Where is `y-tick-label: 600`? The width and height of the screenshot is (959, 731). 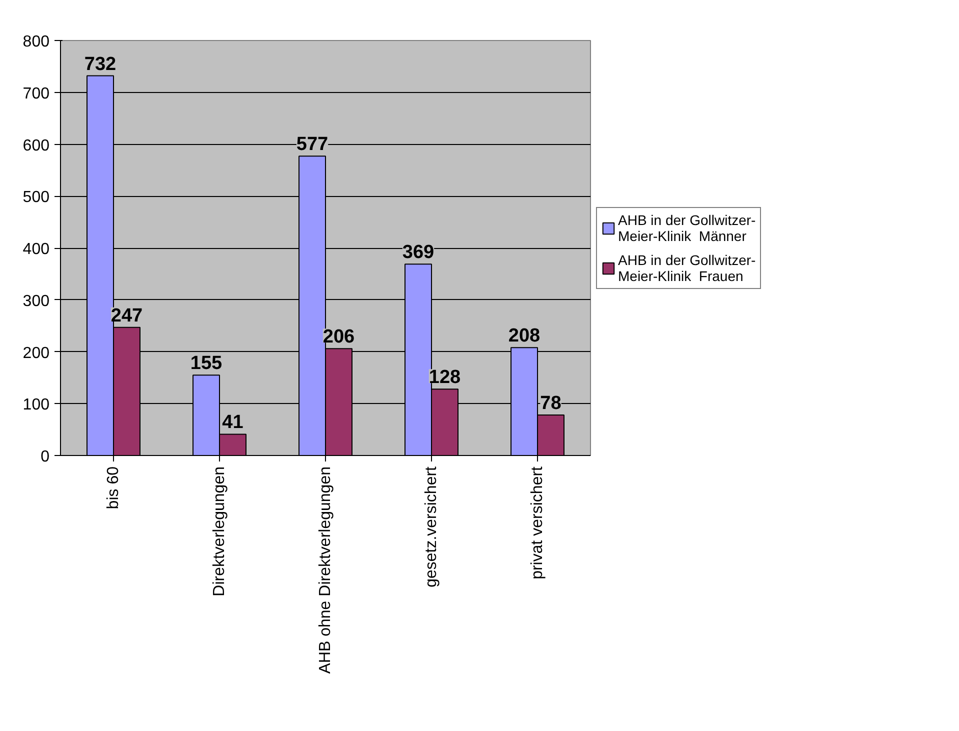 y-tick-label: 600 is located at coordinates (36, 145).